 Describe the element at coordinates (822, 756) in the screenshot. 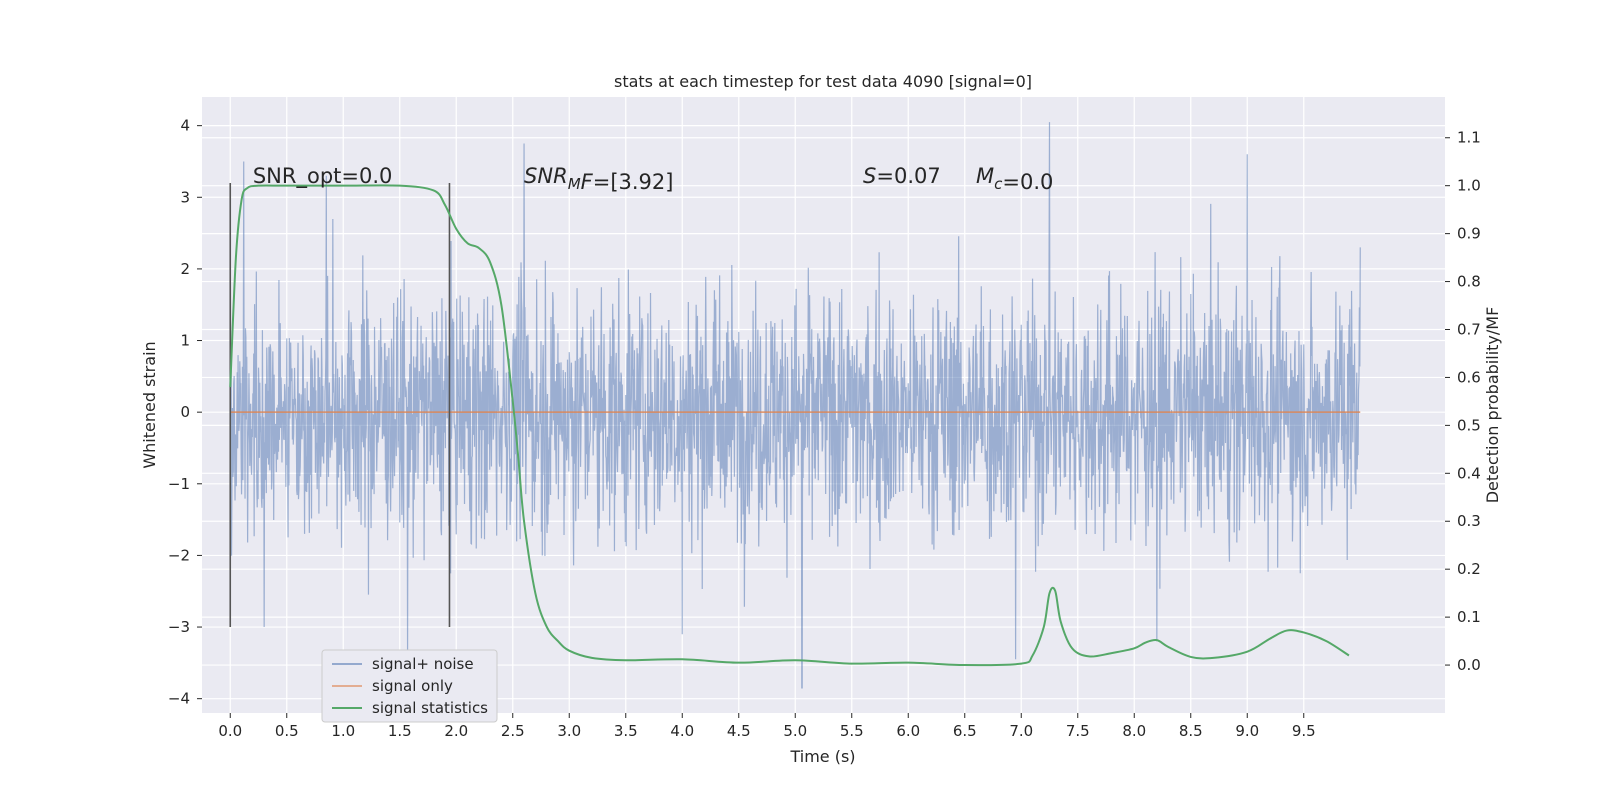

I see `x-axis-label: Time (s)` at that location.